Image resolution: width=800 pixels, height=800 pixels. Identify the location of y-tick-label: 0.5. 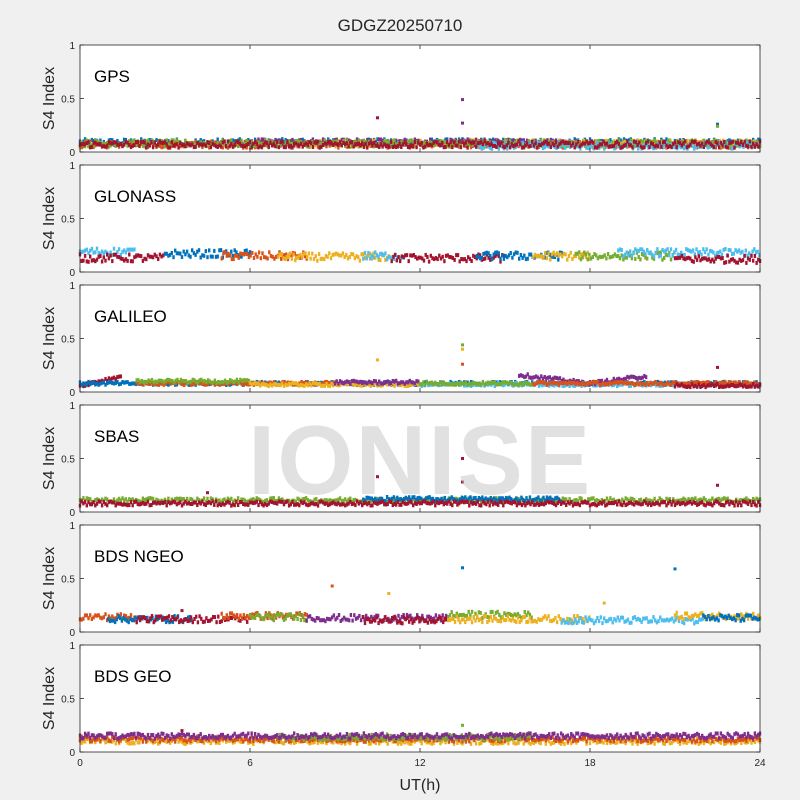
(68, 220).